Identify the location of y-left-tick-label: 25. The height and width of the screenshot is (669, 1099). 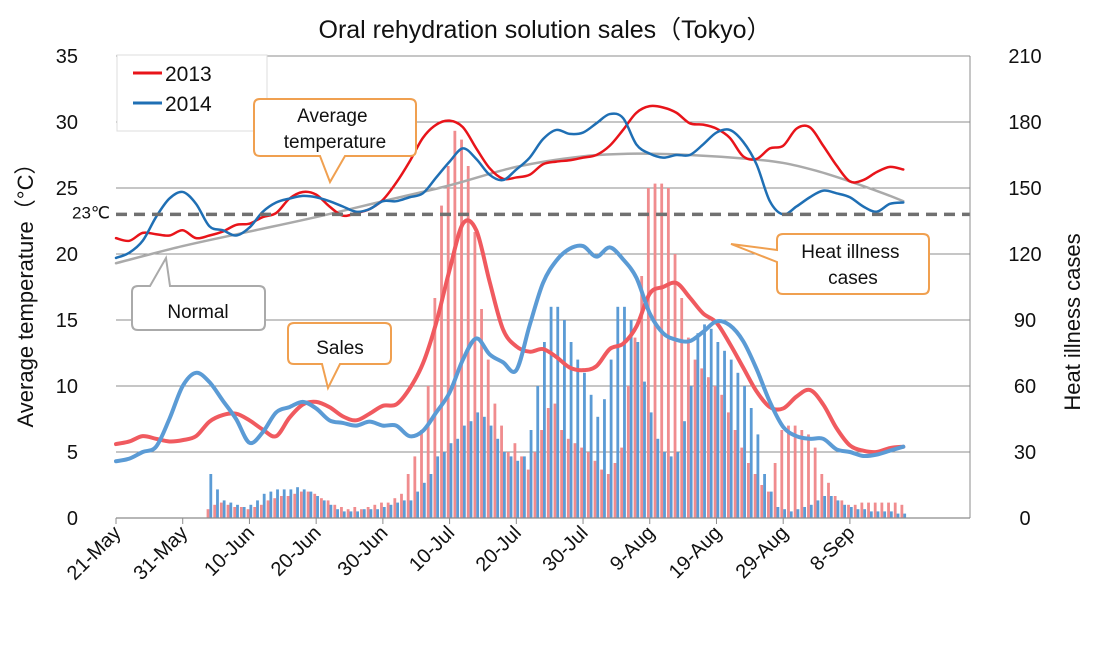
(67, 189).